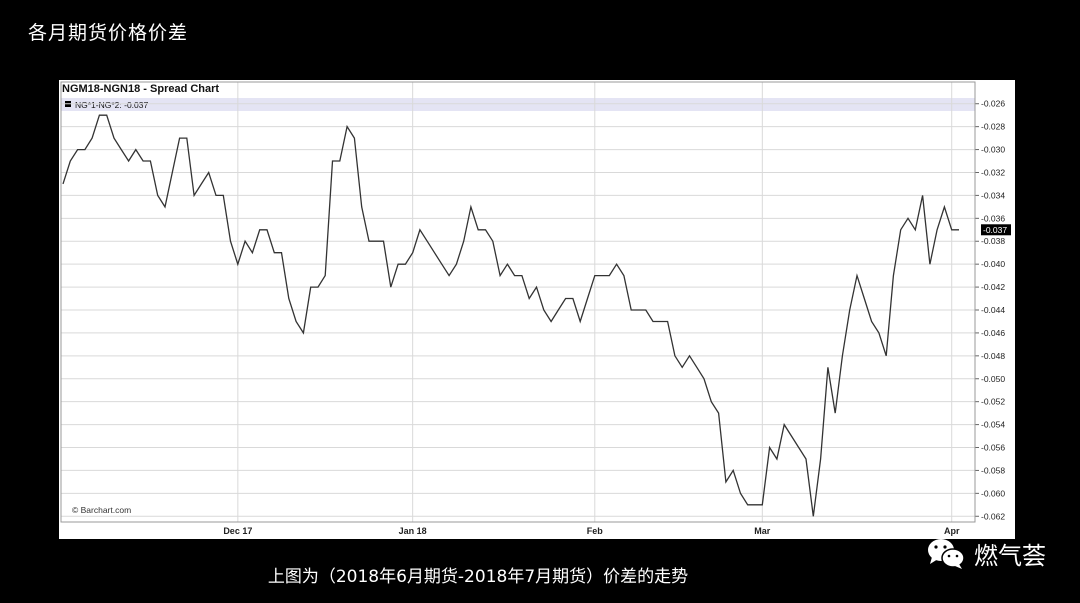 The height and width of the screenshot is (603, 1080). What do you see at coordinates (993, 104) in the screenshot?
I see `y-tick-label: -0.026` at bounding box center [993, 104].